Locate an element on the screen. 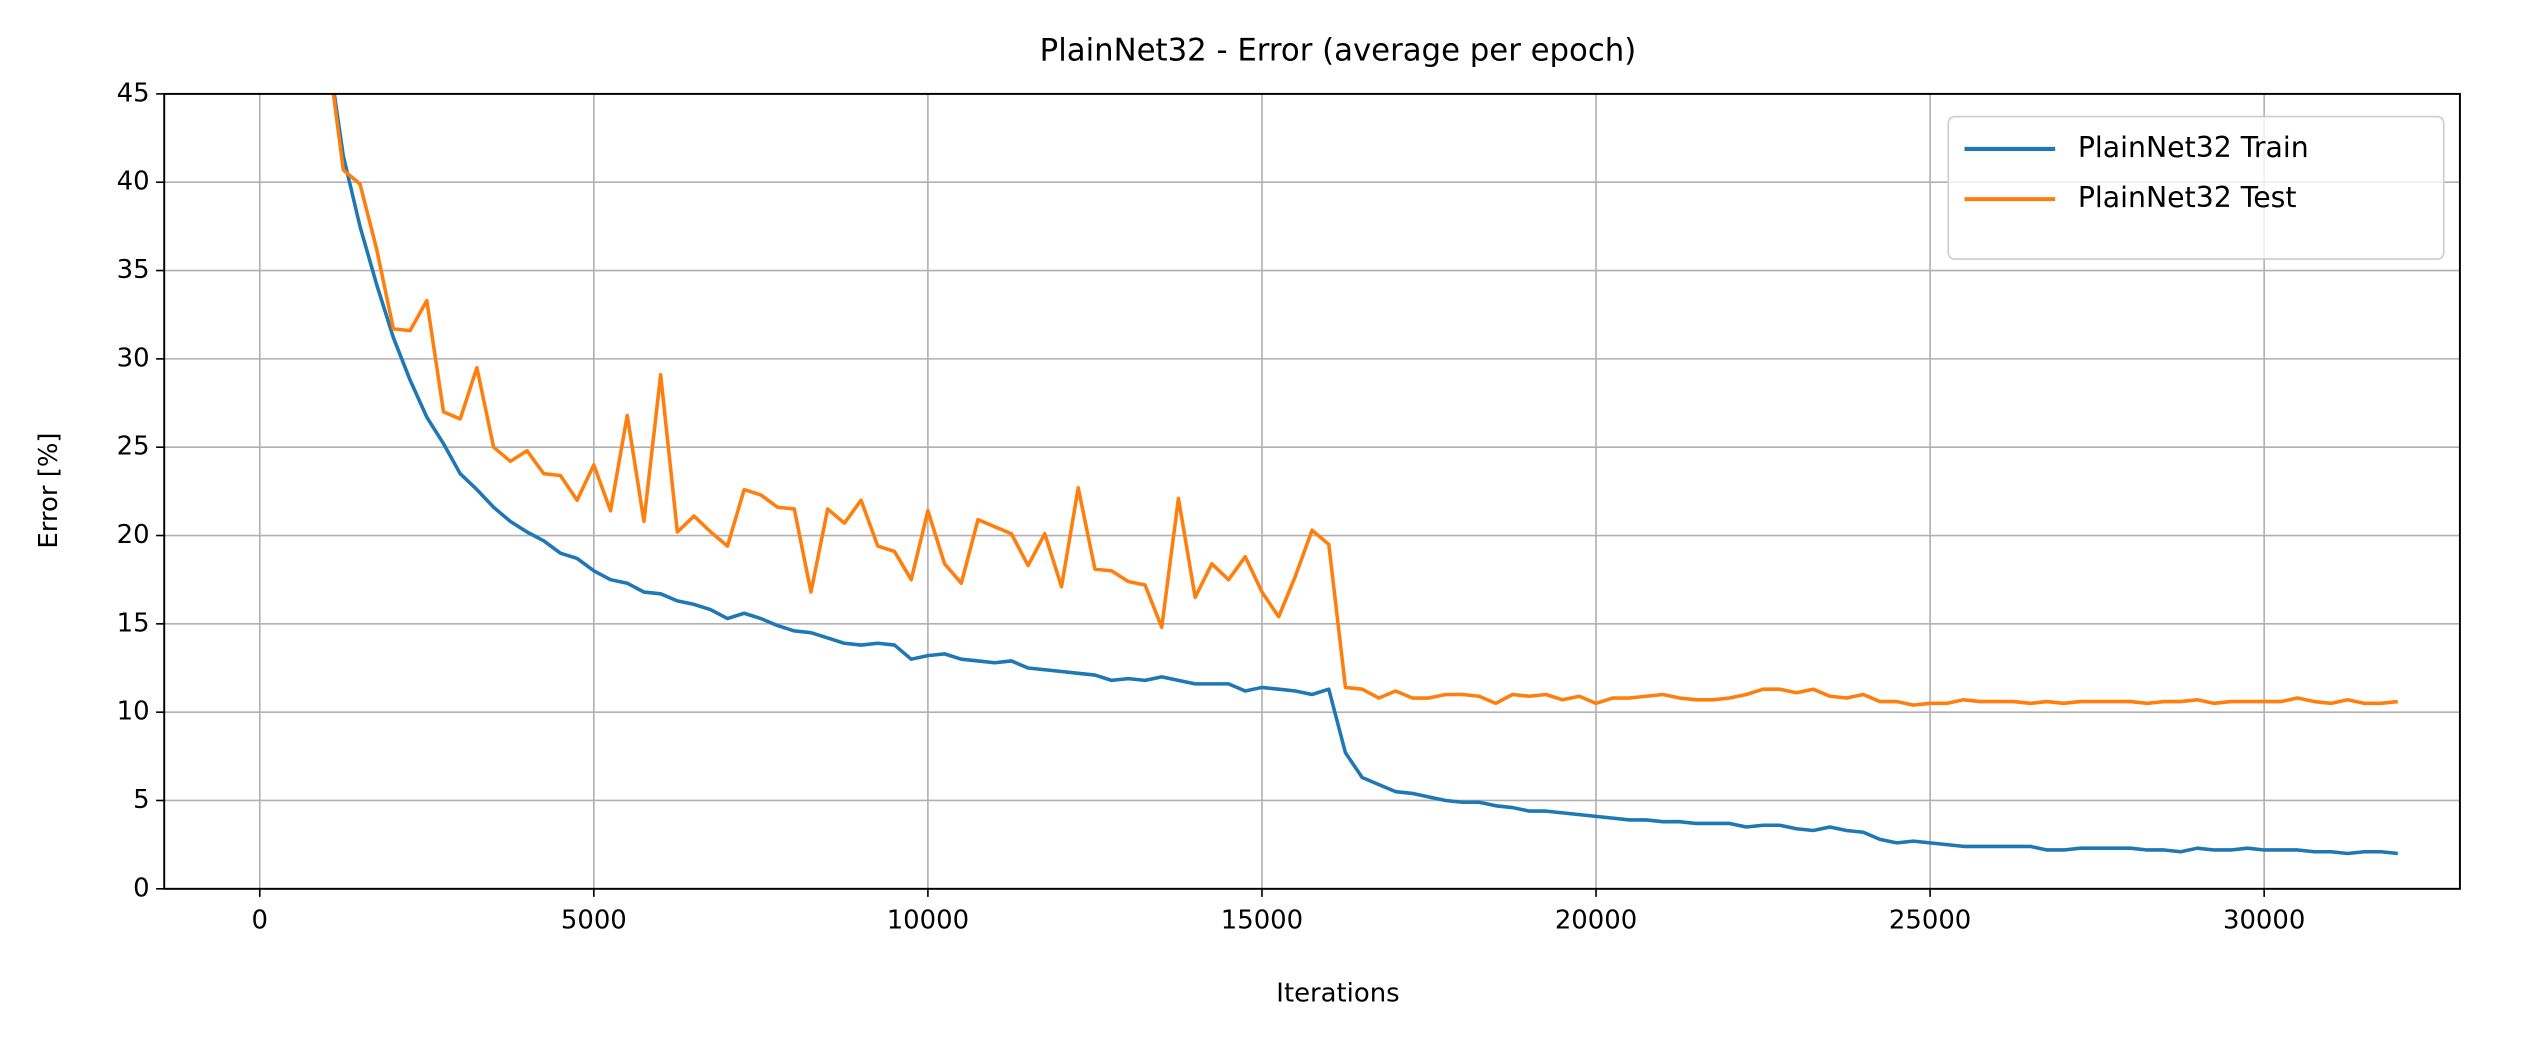 The height and width of the screenshot is (1041, 2527). y-tick-label: 45 is located at coordinates (133, 93).